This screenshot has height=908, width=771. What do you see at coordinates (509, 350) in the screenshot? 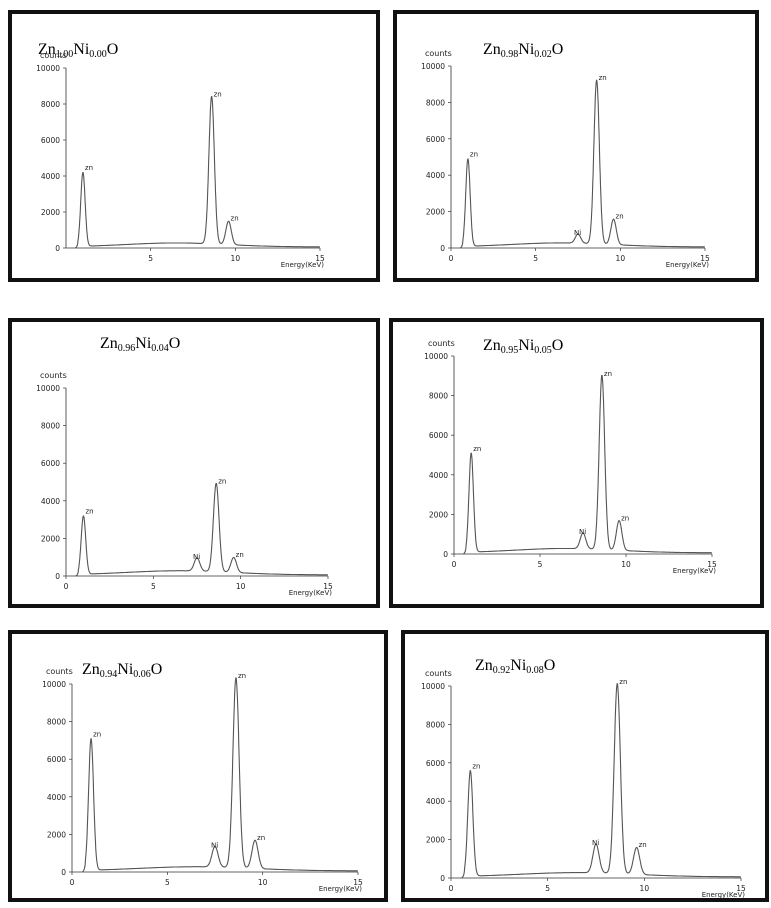
I see `title-subscript: 0.95` at bounding box center [509, 350].